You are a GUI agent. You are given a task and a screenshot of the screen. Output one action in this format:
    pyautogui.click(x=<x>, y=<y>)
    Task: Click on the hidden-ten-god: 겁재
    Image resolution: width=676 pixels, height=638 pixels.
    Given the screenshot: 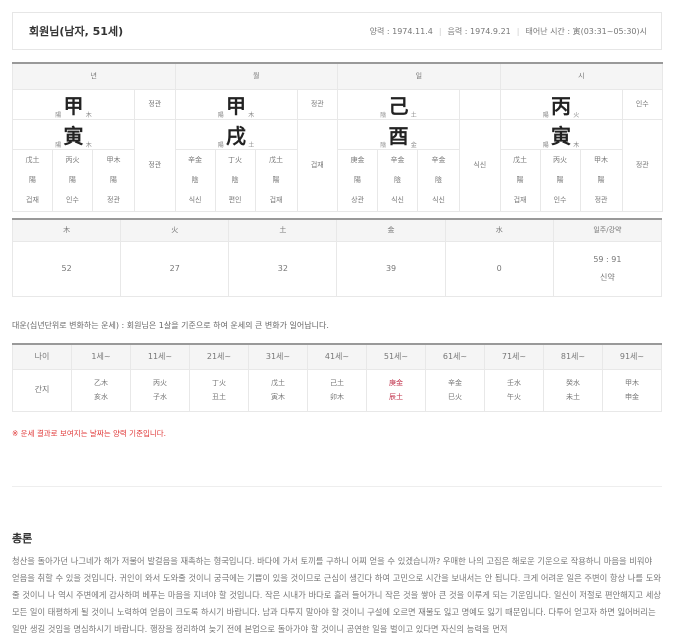 What is the action you would take?
    pyautogui.click(x=276, y=200)
    